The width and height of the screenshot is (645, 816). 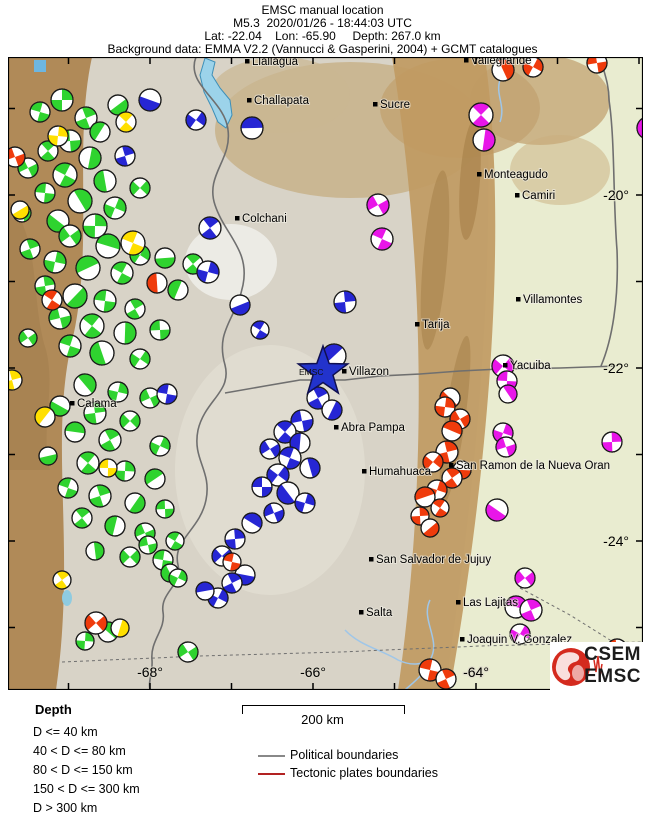 I want to click on header-coordinates: Lat: -22.04 Lon: -65.90 Depth: 267.0 km, so click(x=322, y=36).